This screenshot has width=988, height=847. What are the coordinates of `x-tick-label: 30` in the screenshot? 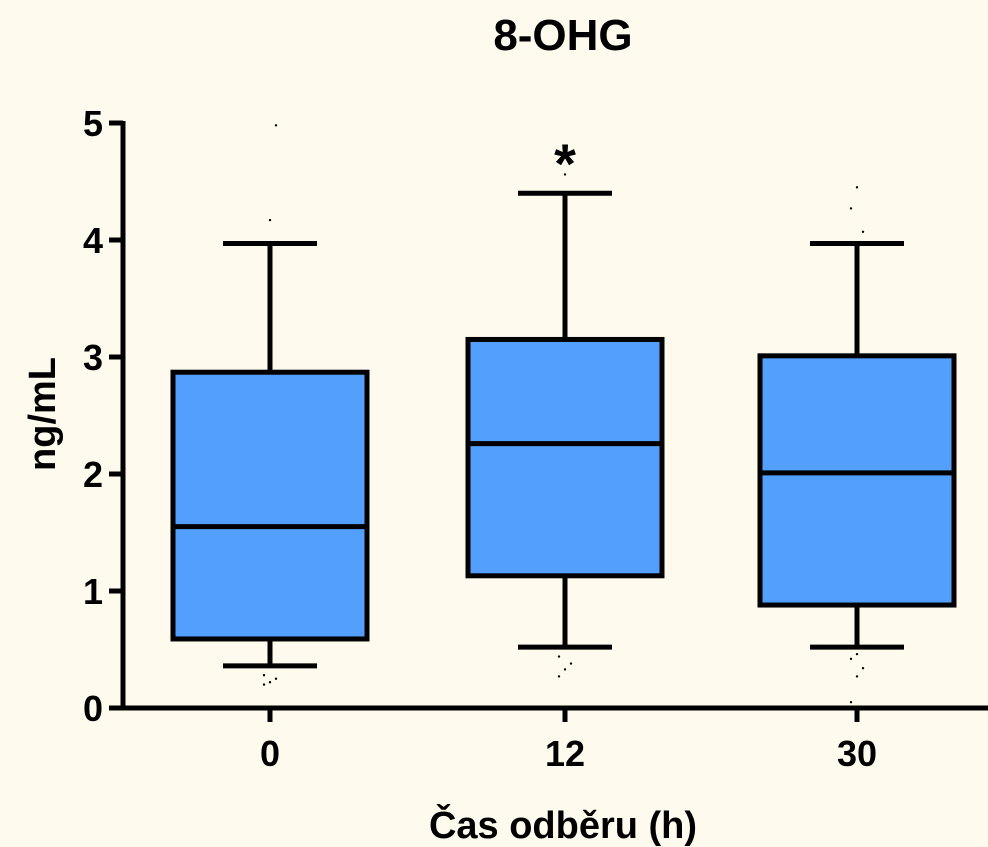 It's located at (857, 753).